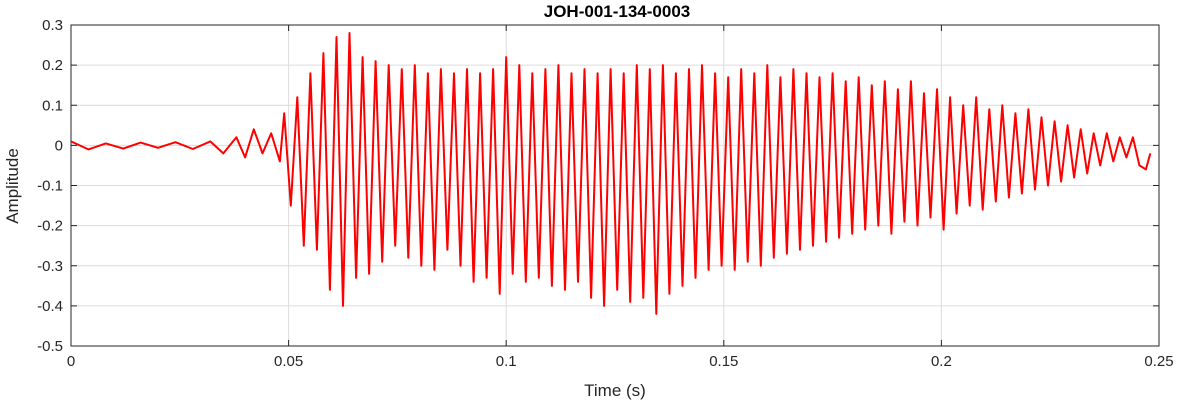  I want to click on x-tick-label: 0.1, so click(506, 361).